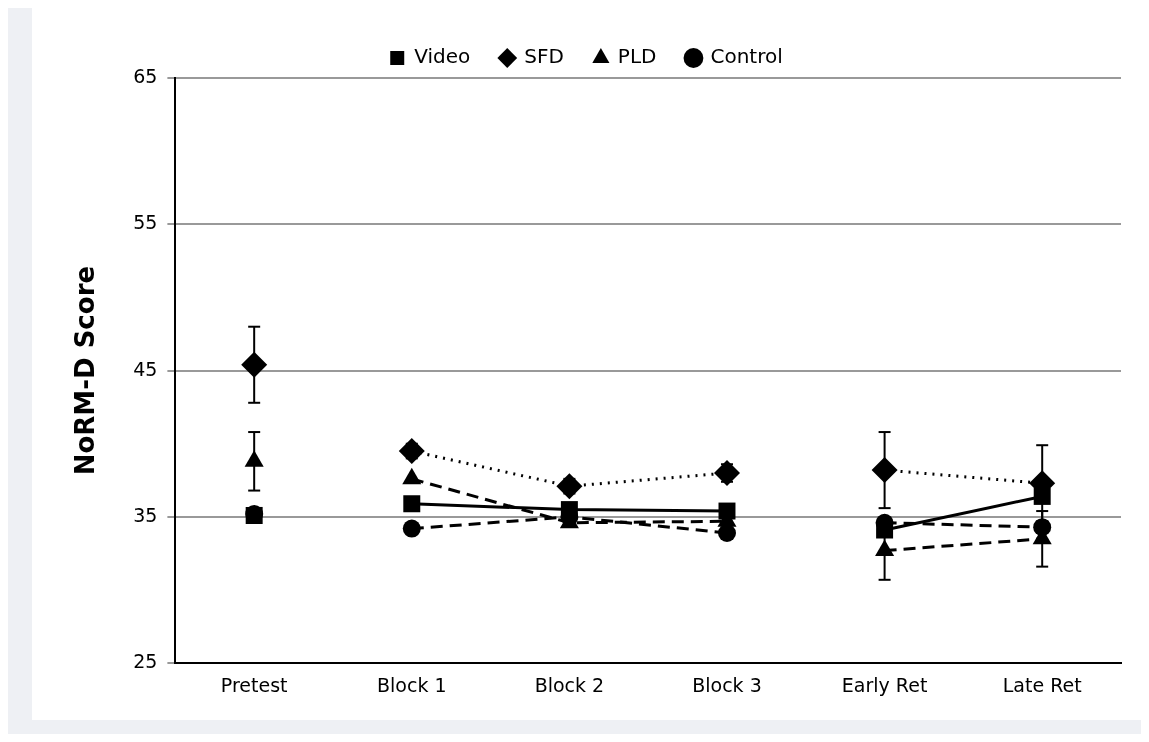 The width and height of the screenshot is (1149, 742). Describe the element at coordinates (727, 684) in the screenshot. I see `x-tick-label: Block 3` at that location.